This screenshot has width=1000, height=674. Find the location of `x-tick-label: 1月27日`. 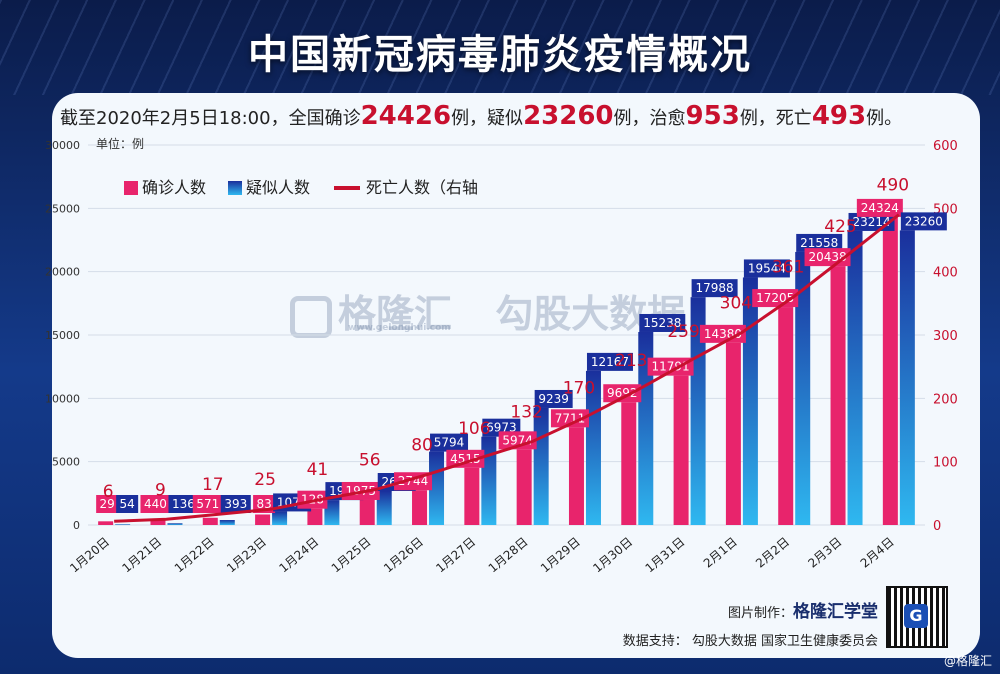

x-tick-label: 1月27日 is located at coordinates (455, 555).